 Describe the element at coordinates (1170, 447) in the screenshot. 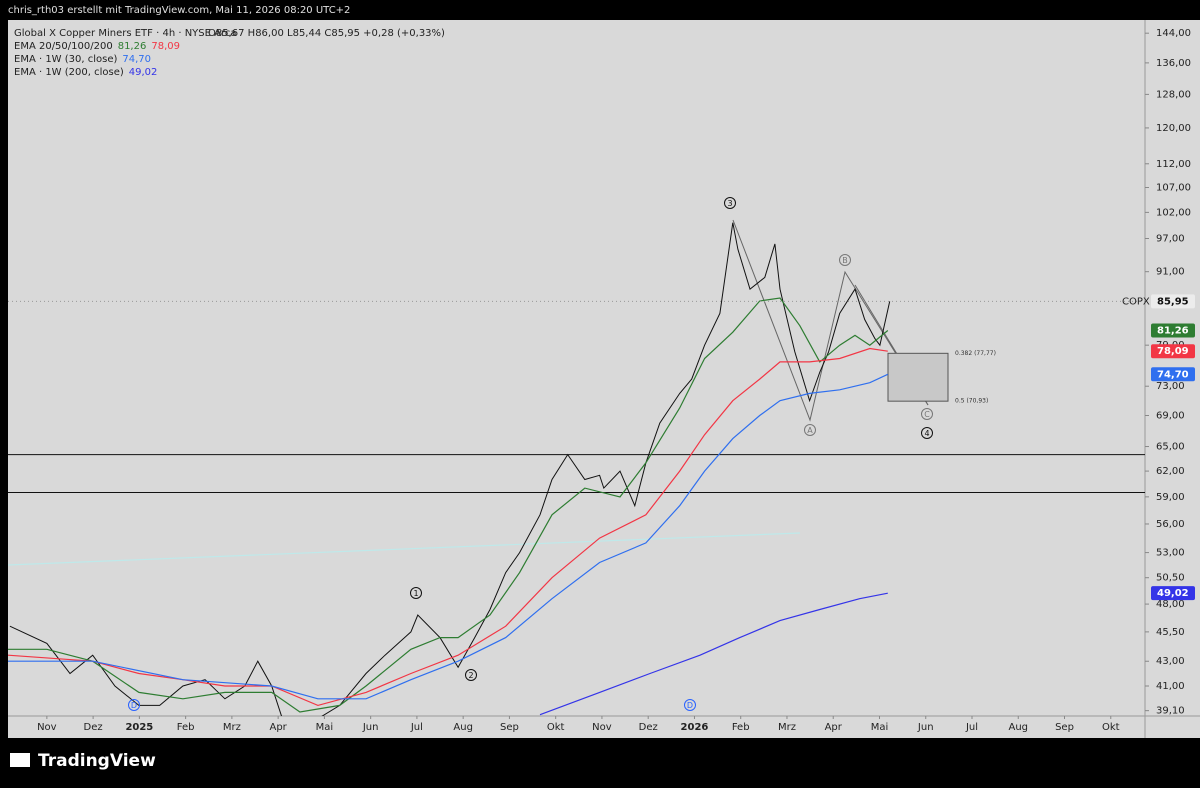

I see `y-tick-label: 65,00` at that location.